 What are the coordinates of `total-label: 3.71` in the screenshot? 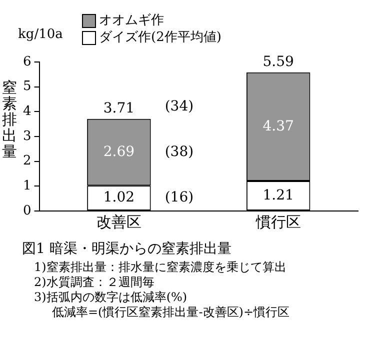 It's located at (119, 108).